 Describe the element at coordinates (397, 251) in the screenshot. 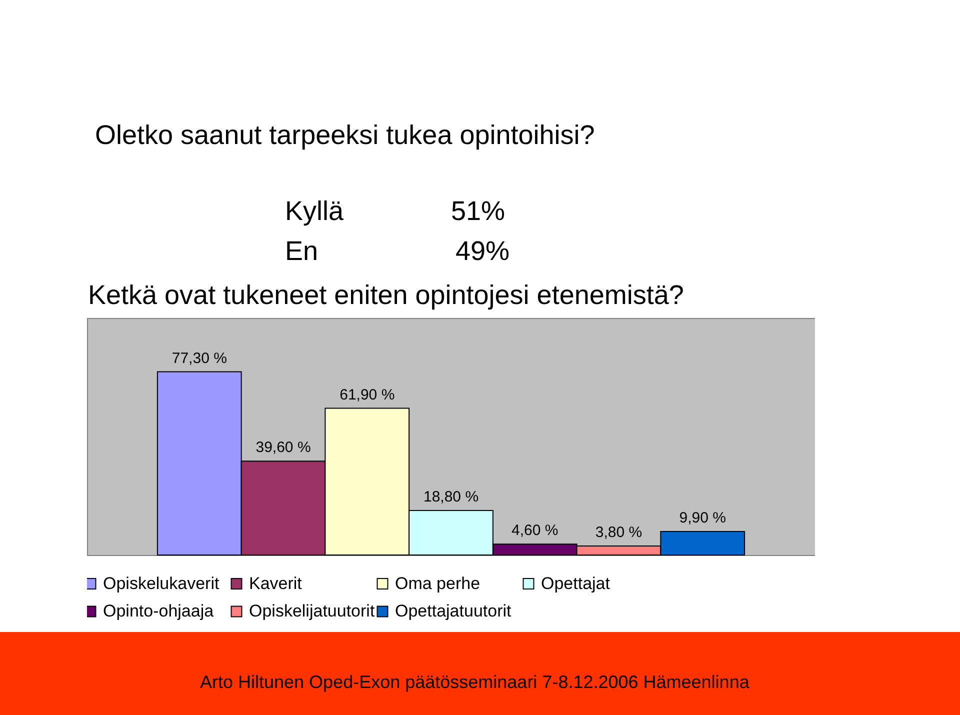

I see `text: En 49%` at that location.